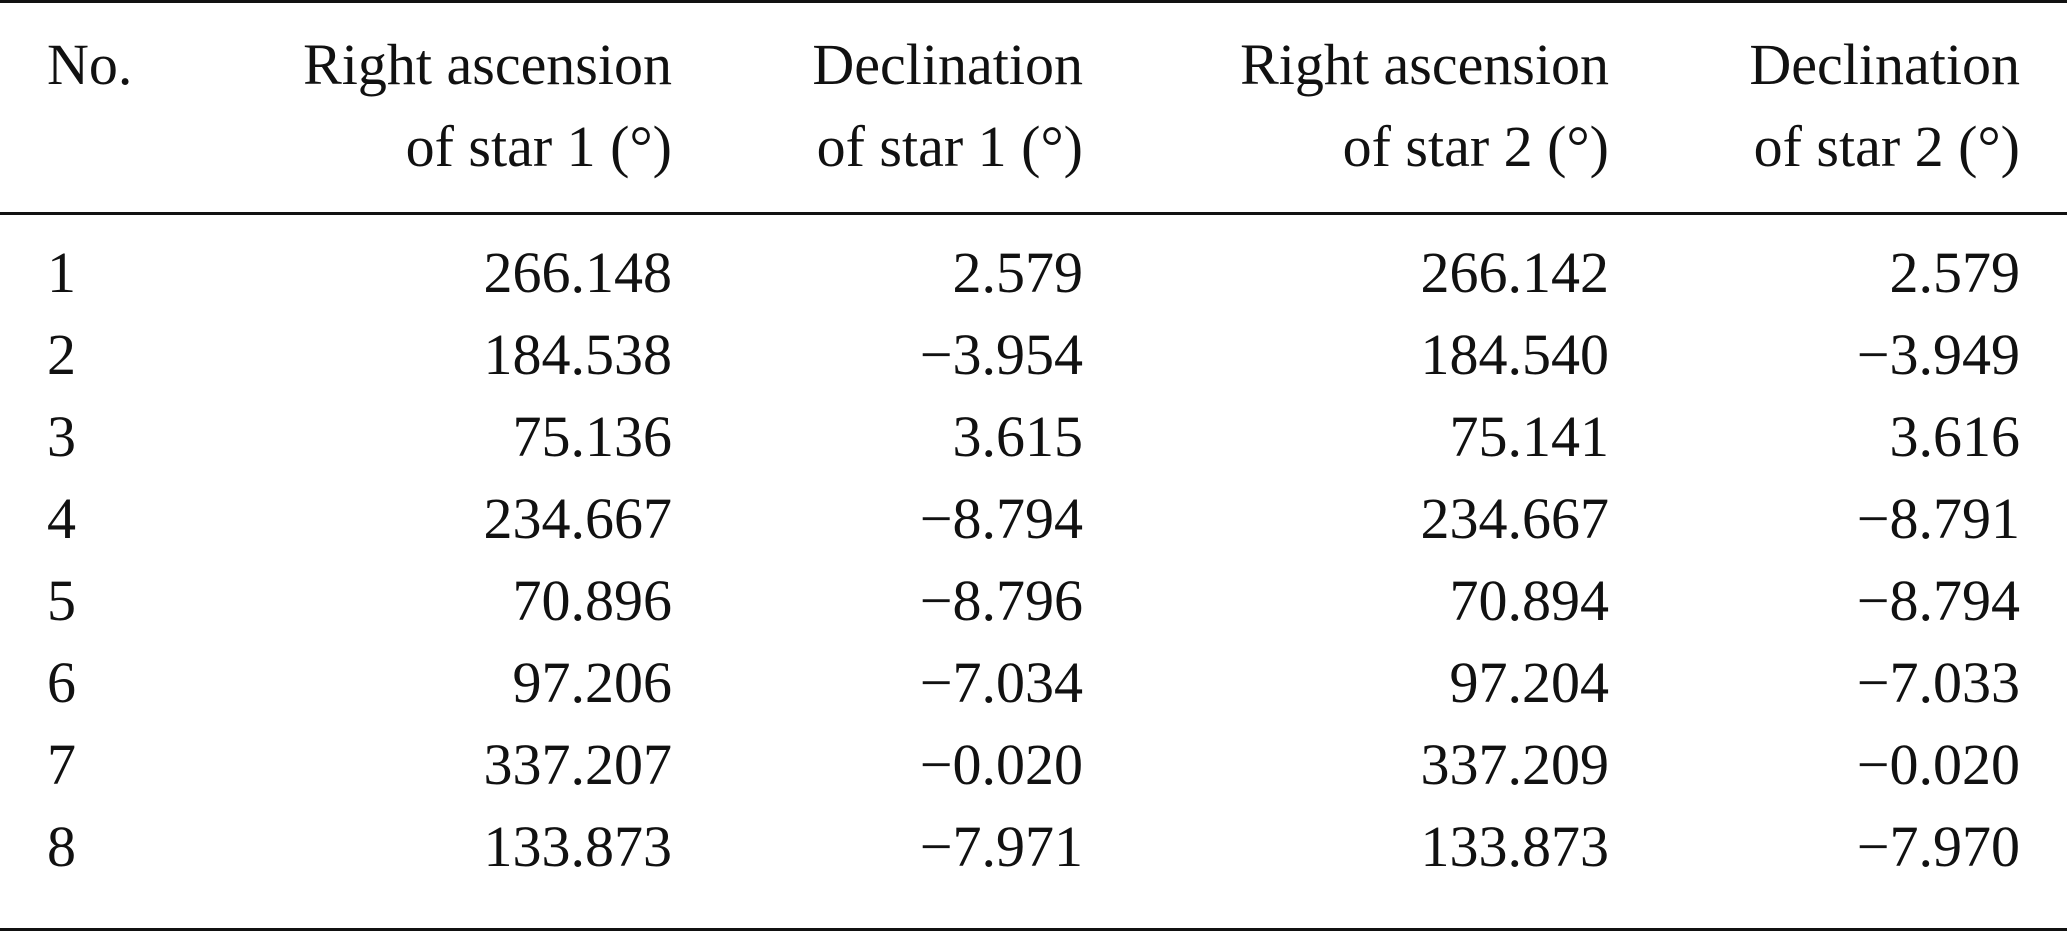 This screenshot has width=2067, height=932. I want to click on cell-dec-star1: −3.954, so click(1001, 354).